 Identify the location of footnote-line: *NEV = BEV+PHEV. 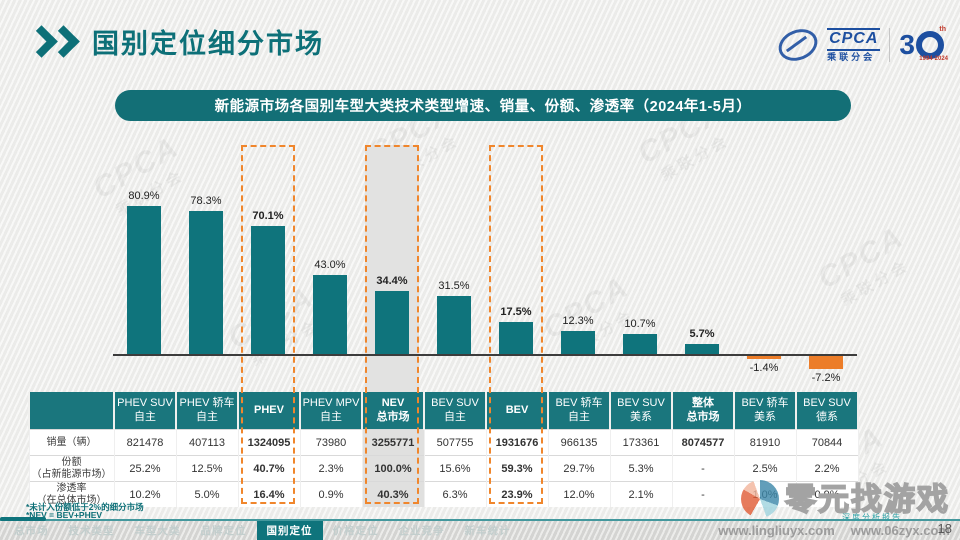
(64, 514).